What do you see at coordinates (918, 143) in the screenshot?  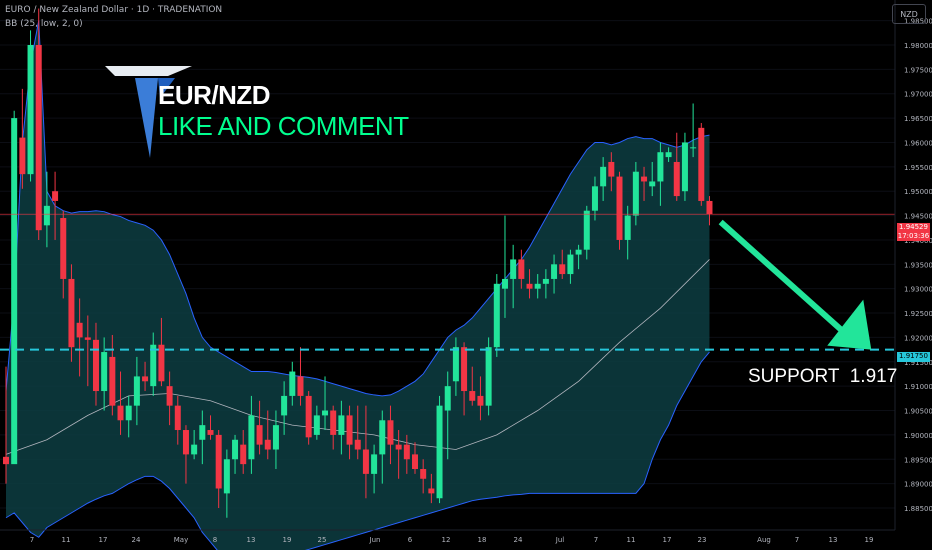 I see `price-tick-label: 1.96000` at bounding box center [918, 143].